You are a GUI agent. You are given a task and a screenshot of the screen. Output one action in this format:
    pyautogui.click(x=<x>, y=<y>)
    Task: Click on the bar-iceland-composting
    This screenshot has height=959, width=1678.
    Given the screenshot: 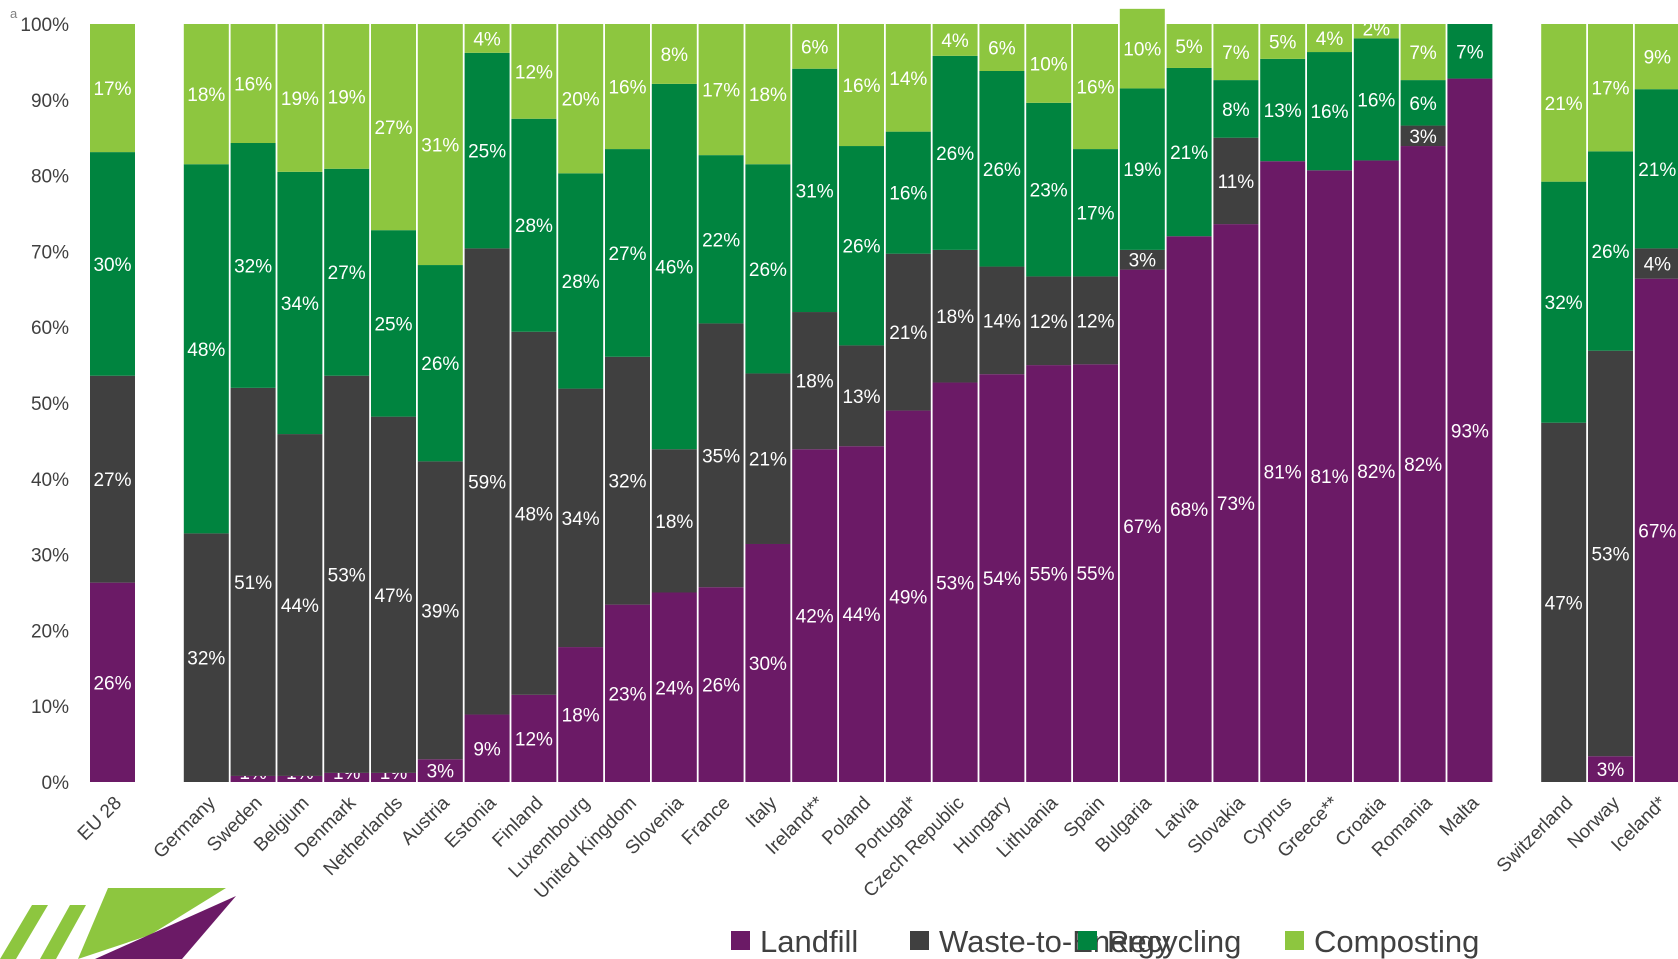 What is the action you would take?
    pyautogui.click(x=1656, y=57)
    